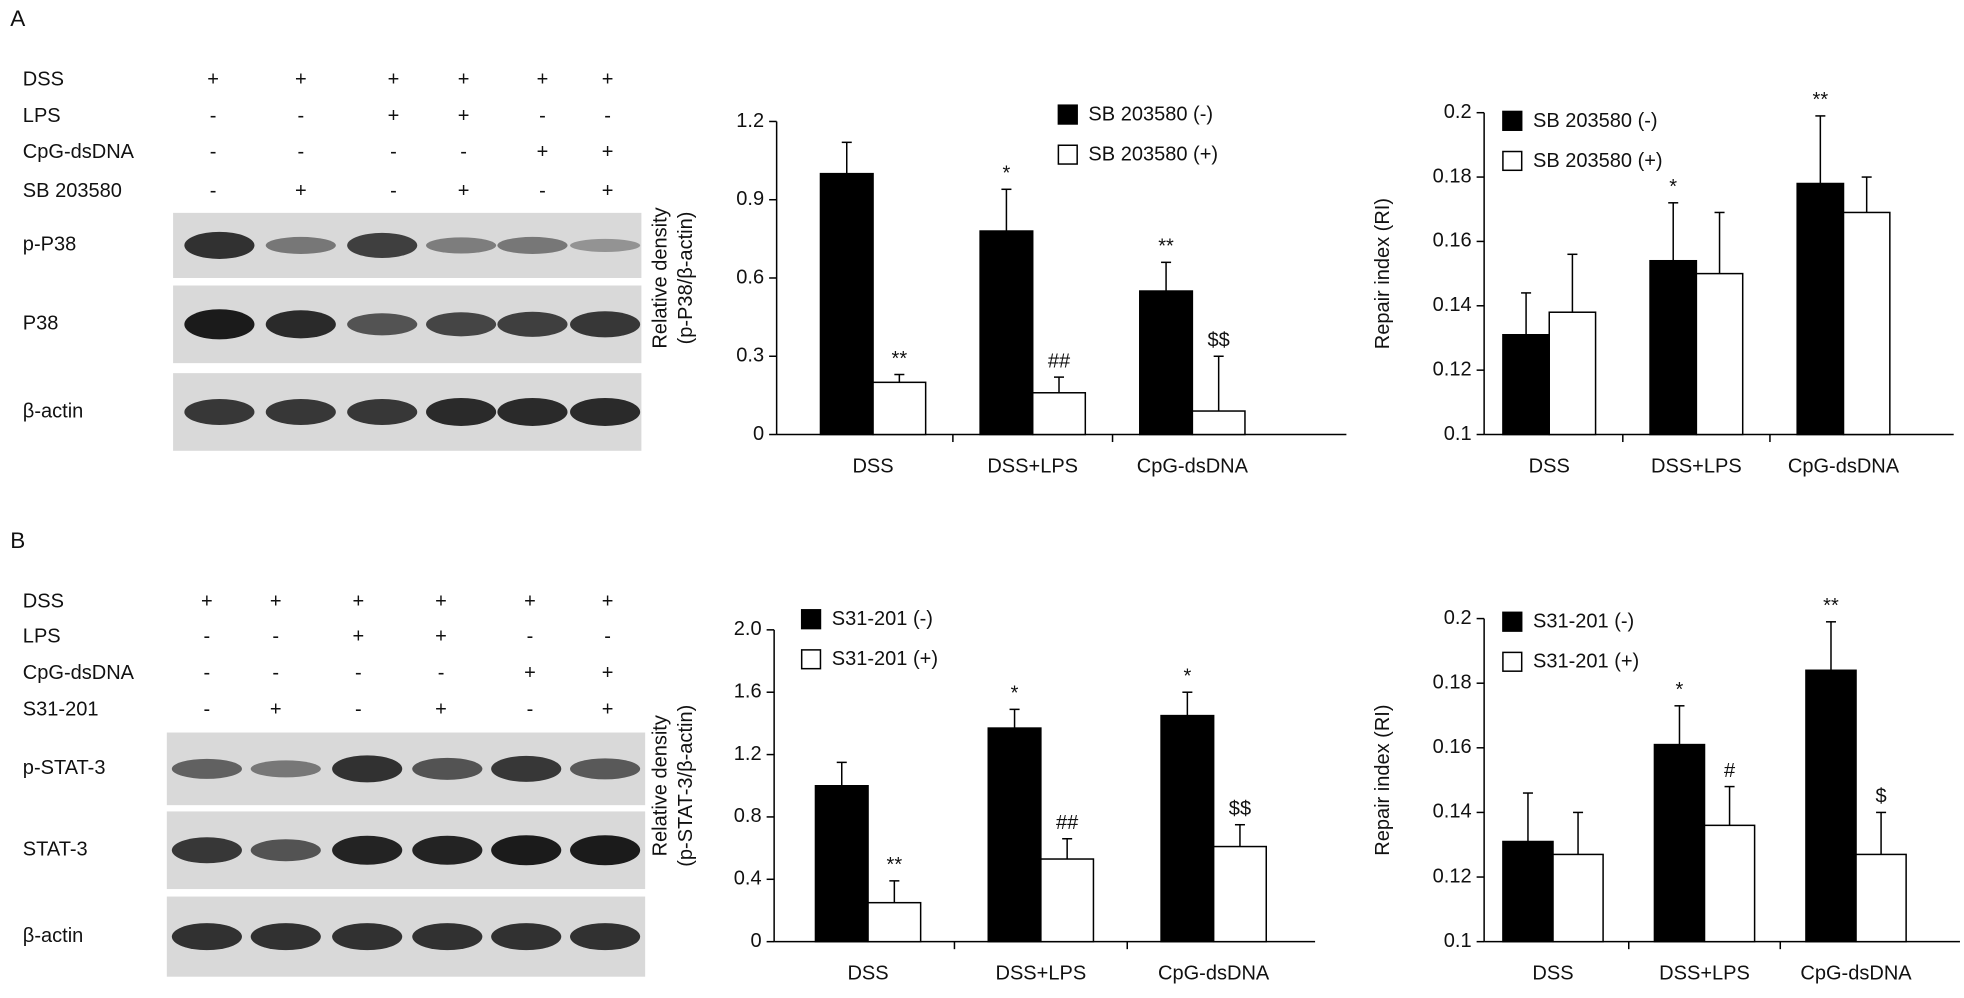 Image resolution: width=1964 pixels, height=998 pixels. What do you see at coordinates (1383, 273) in the screenshot?
I see `y-axis-label: Repair index (RI)` at bounding box center [1383, 273].